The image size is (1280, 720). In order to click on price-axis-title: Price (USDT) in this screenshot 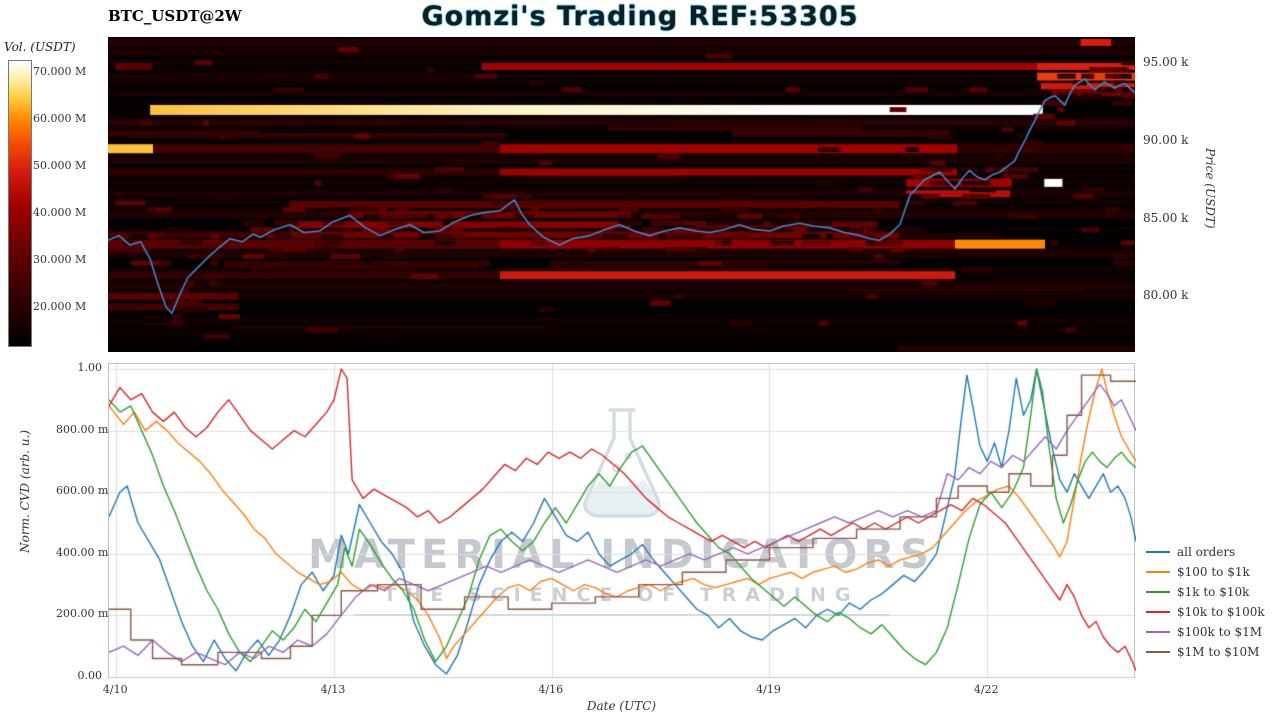, I will do `click(1210, 188)`.